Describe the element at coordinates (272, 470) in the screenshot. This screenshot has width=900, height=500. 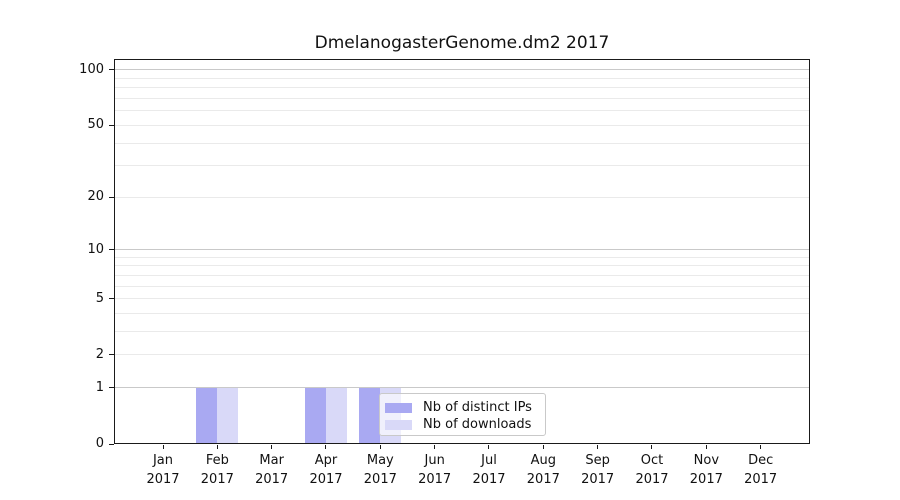
I see `x-tick-label: Mar 2017` at that location.